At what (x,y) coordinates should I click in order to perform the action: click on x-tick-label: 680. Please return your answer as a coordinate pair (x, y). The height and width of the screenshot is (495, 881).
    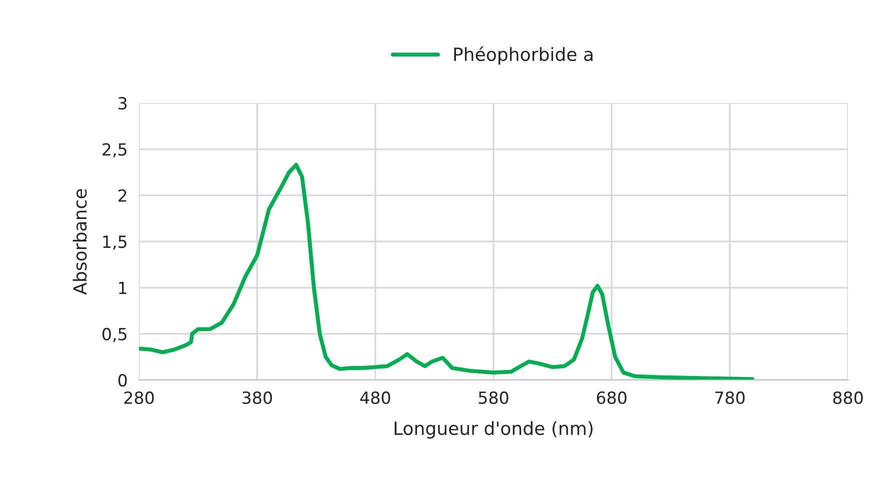
    Looking at the image, I should click on (611, 397).